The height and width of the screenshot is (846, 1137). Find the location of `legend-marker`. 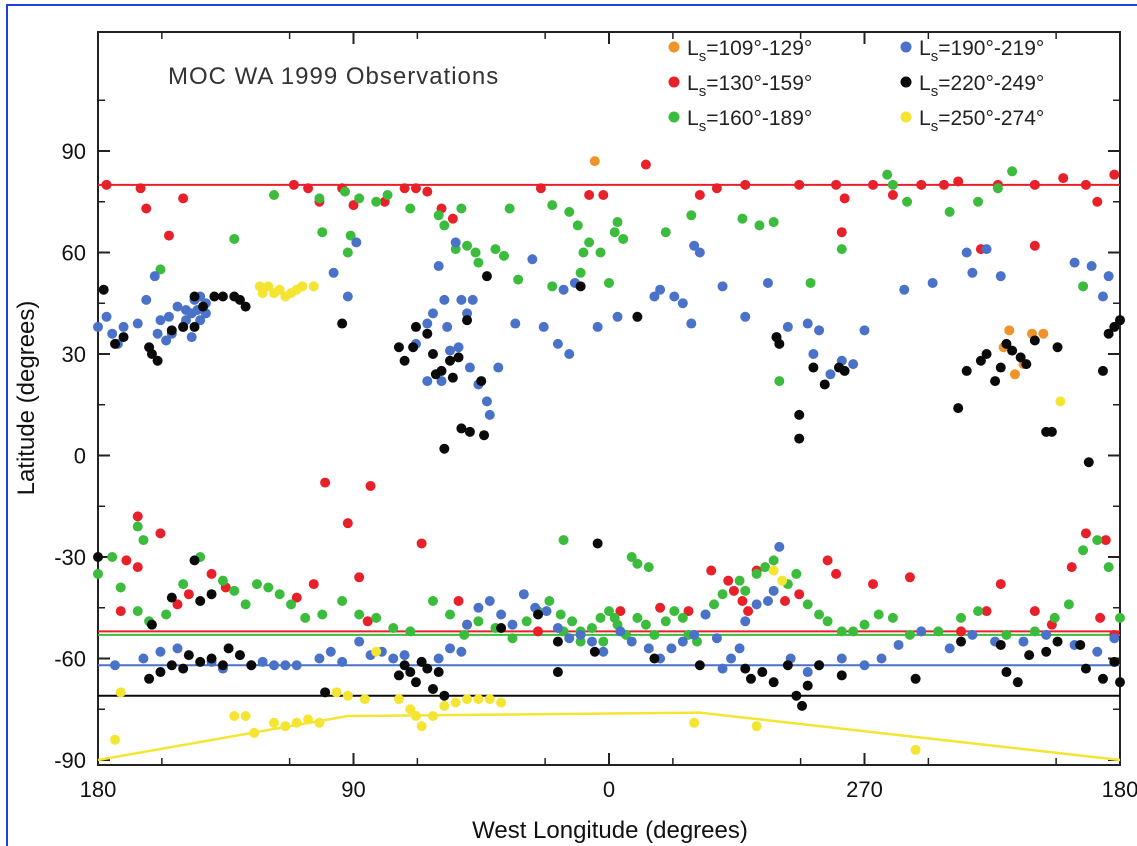

legend-marker is located at coordinates (674, 82).